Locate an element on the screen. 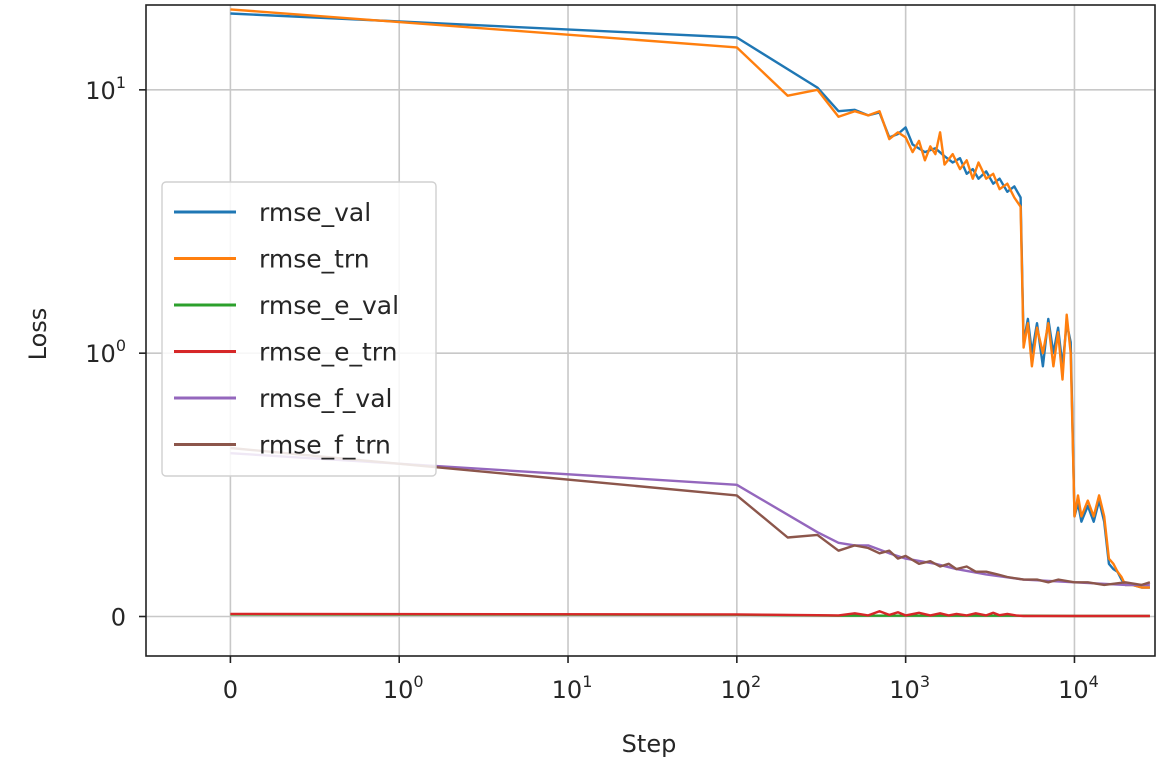 The image size is (1175, 772). series-line-rmse-f-val is located at coordinates (690, 519).